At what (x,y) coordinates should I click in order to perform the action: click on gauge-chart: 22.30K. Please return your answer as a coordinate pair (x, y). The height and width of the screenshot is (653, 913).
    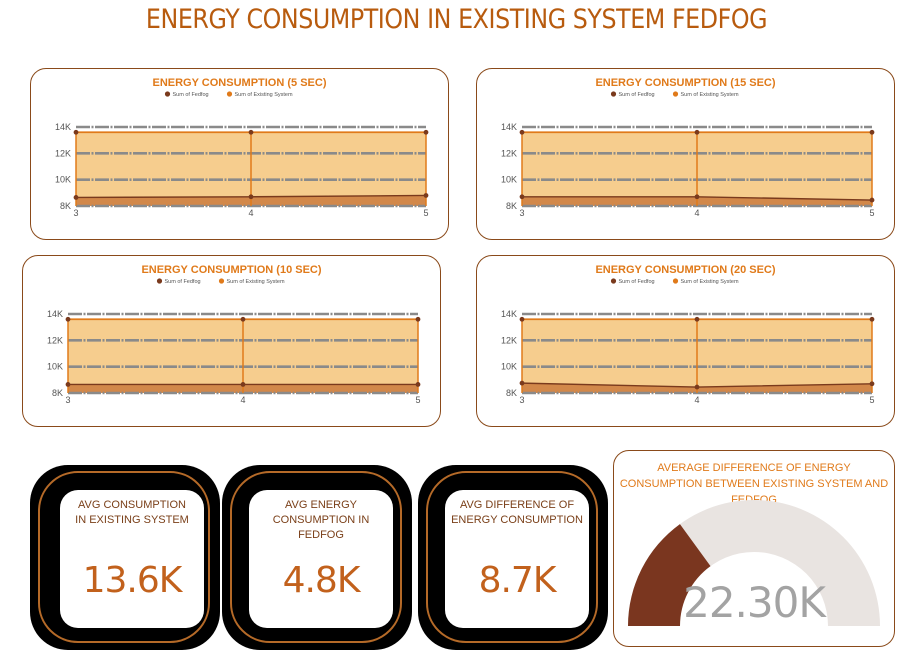
    Looking at the image, I should click on (754, 563).